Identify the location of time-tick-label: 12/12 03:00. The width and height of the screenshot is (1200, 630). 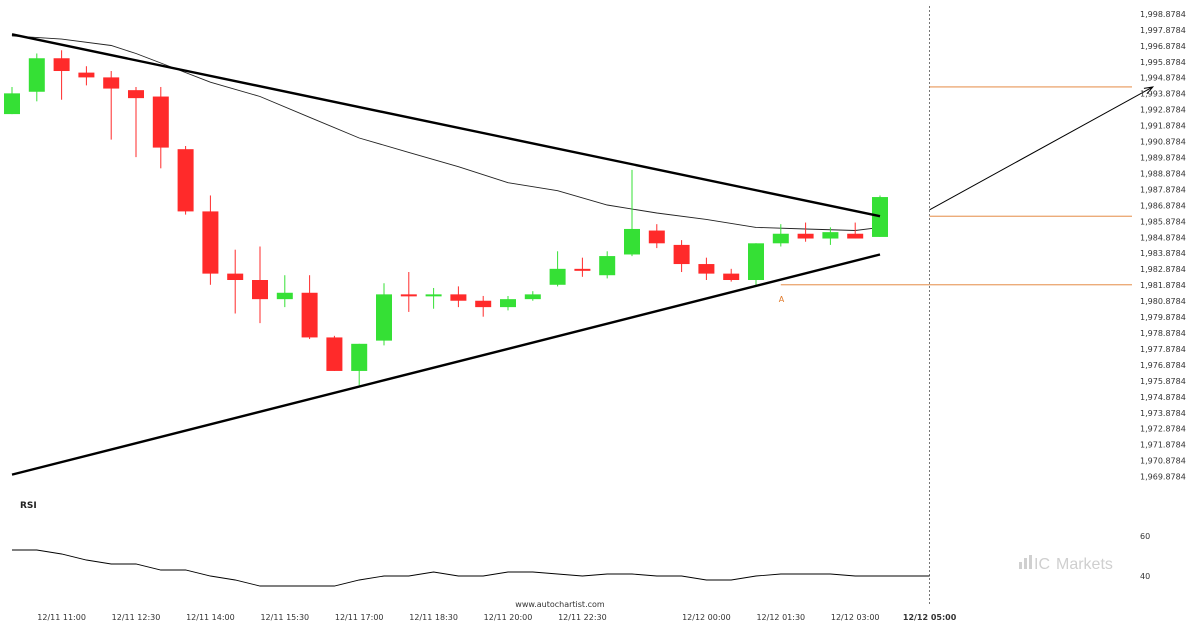
(855, 617).